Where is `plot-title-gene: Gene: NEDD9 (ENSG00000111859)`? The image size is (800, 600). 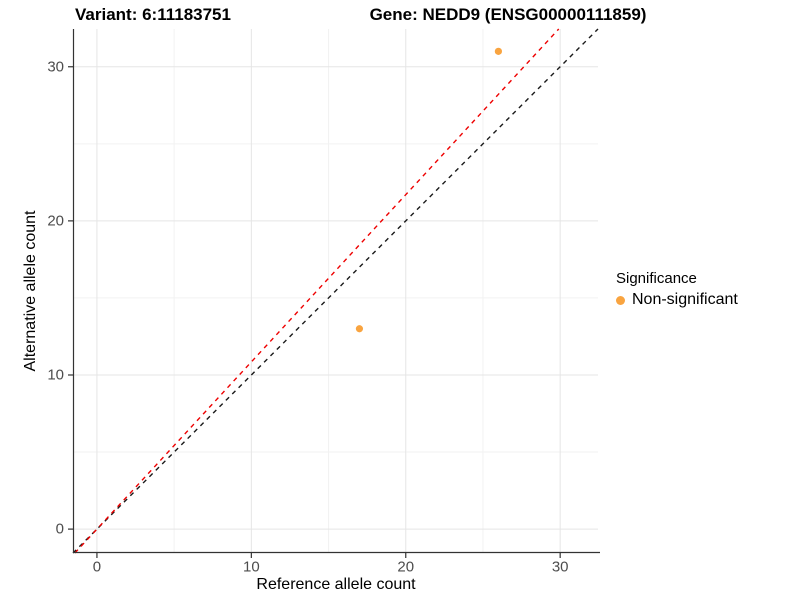 plot-title-gene: Gene: NEDD9 (ENSG00000111859) is located at coordinates (508, 14).